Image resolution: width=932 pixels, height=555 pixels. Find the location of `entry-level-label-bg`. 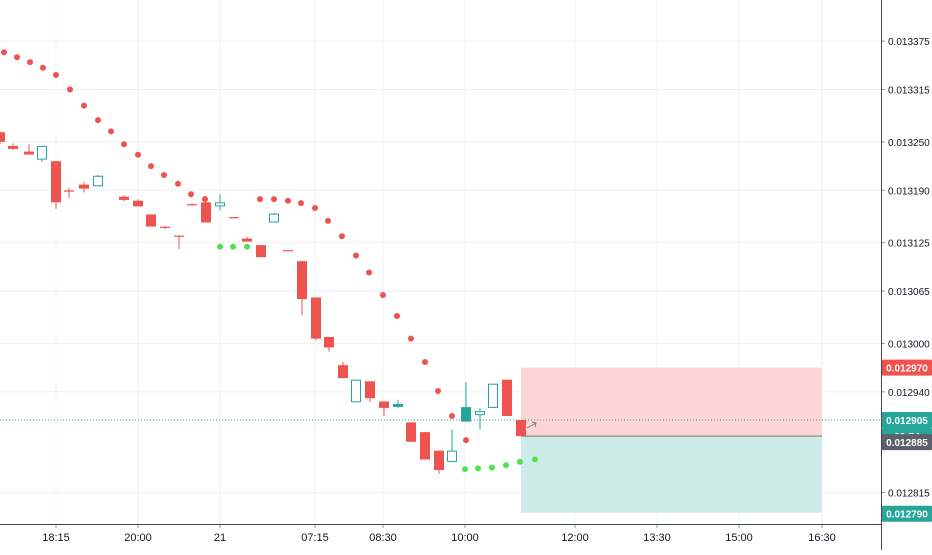

entry-level-label-bg is located at coordinates (907, 442).